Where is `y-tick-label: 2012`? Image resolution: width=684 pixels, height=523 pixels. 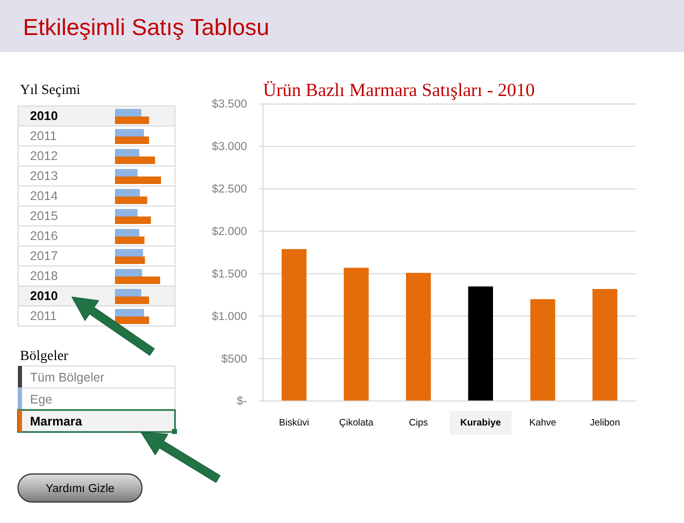
y-tick-label: 2012 is located at coordinates (44, 156).